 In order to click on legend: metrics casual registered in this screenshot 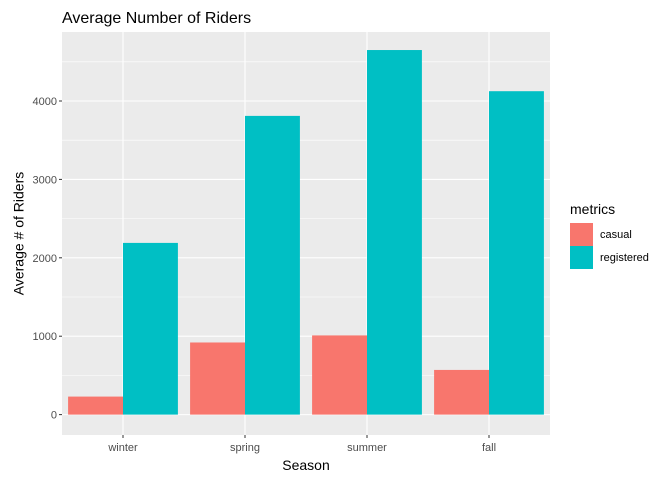, I will do `click(609, 235)`.